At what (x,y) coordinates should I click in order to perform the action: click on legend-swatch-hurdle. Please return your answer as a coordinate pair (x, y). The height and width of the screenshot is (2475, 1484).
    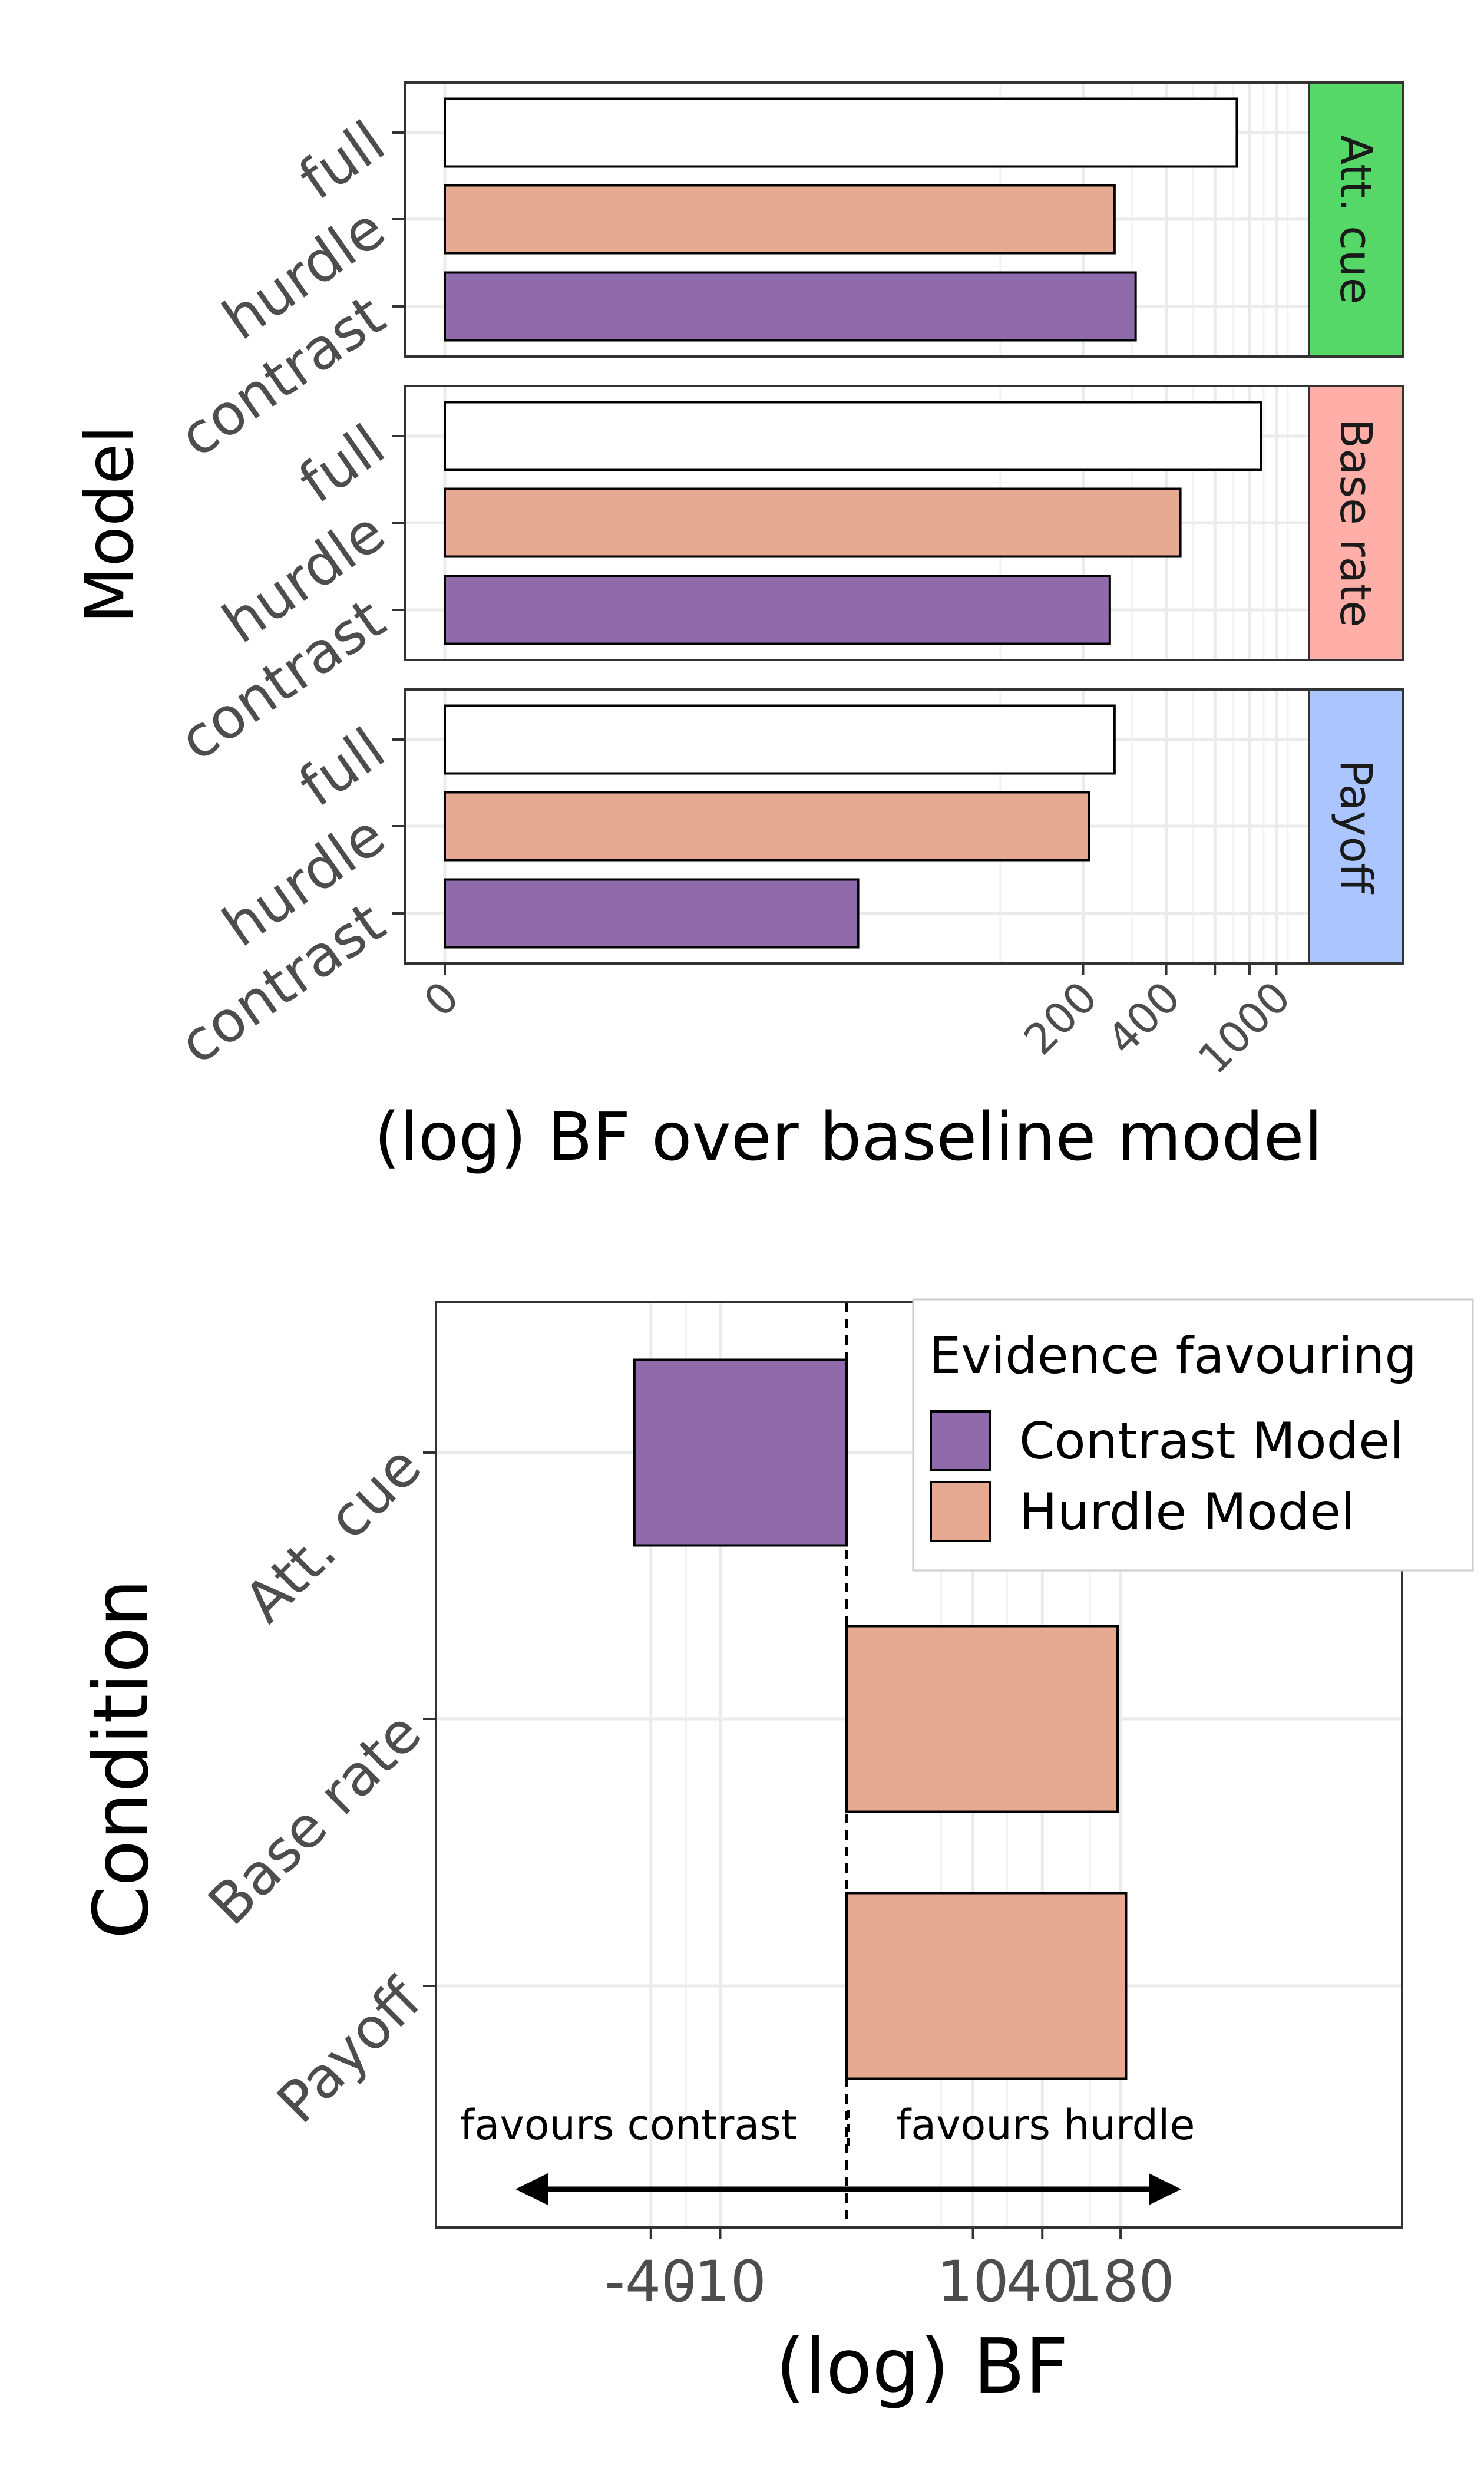
    Looking at the image, I should click on (960, 1511).